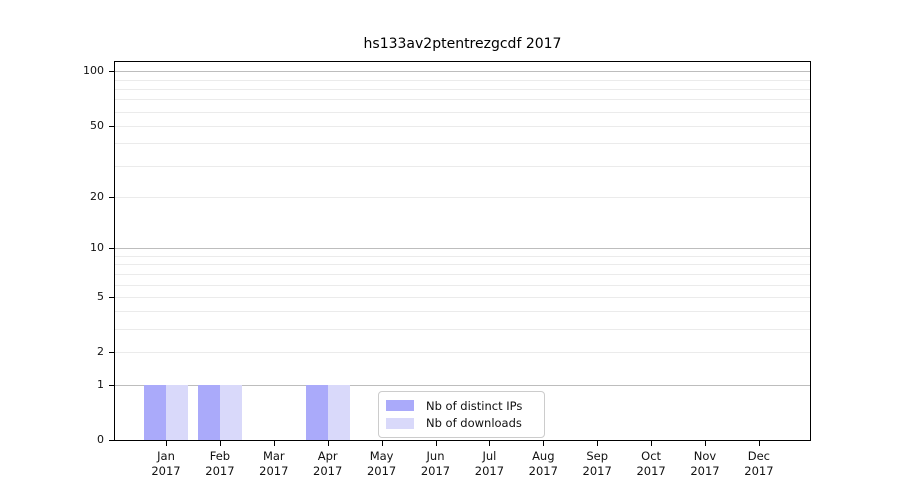 The width and height of the screenshot is (900, 500). I want to click on x-tick-month: Jan, so click(166, 456).